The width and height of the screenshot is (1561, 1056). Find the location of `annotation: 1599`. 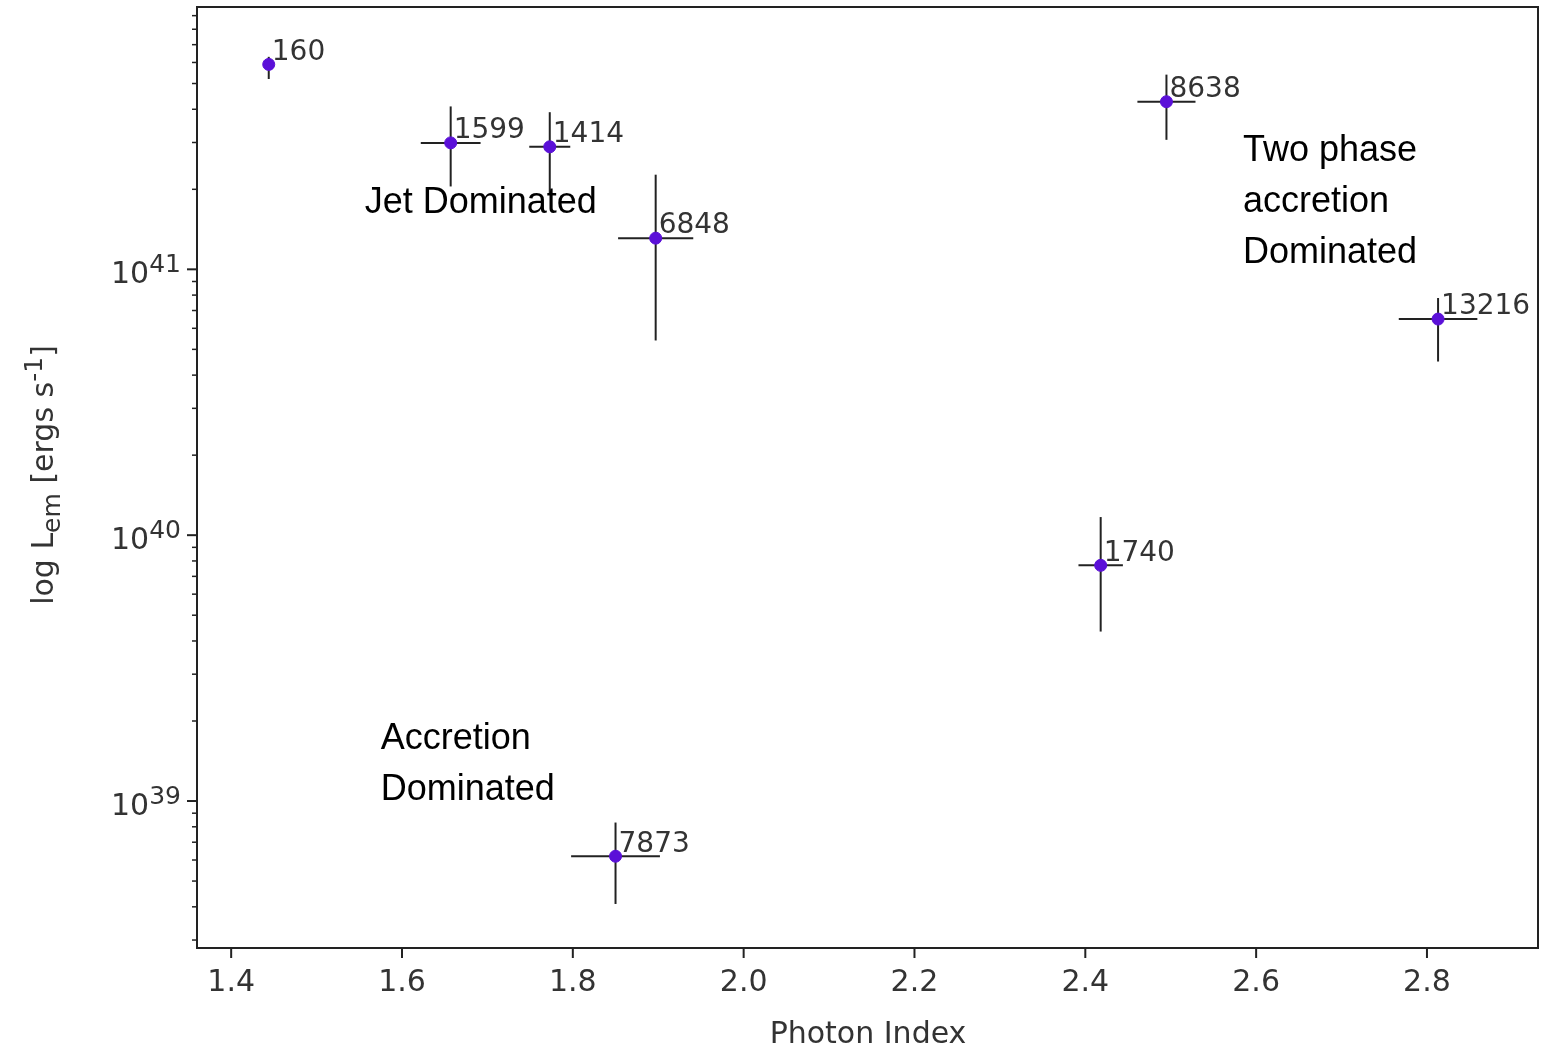

annotation: 1599 is located at coordinates (489, 129).